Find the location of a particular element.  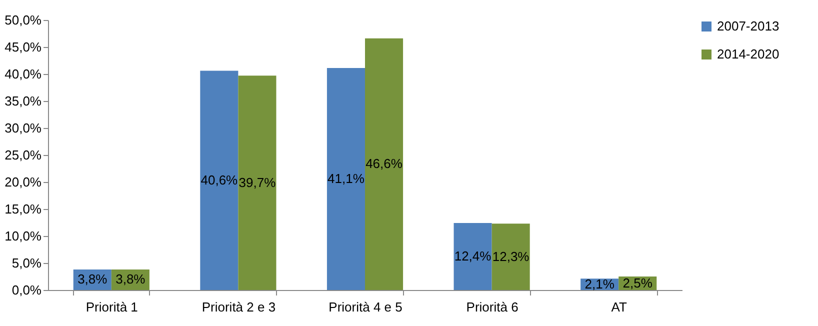

x-tick-label: Priorità 6 is located at coordinates (492, 307).